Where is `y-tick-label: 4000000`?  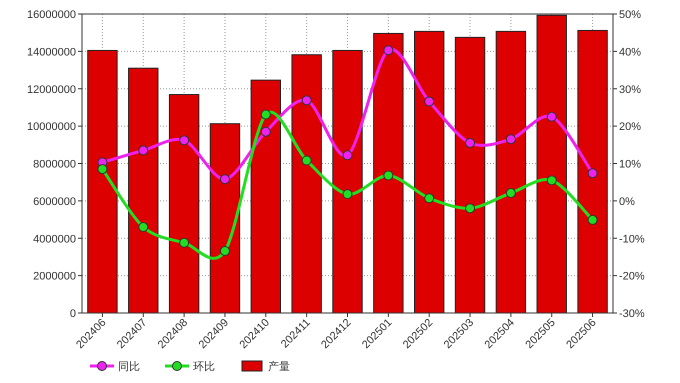
y-tick-label: 4000000 is located at coordinates (54, 239).